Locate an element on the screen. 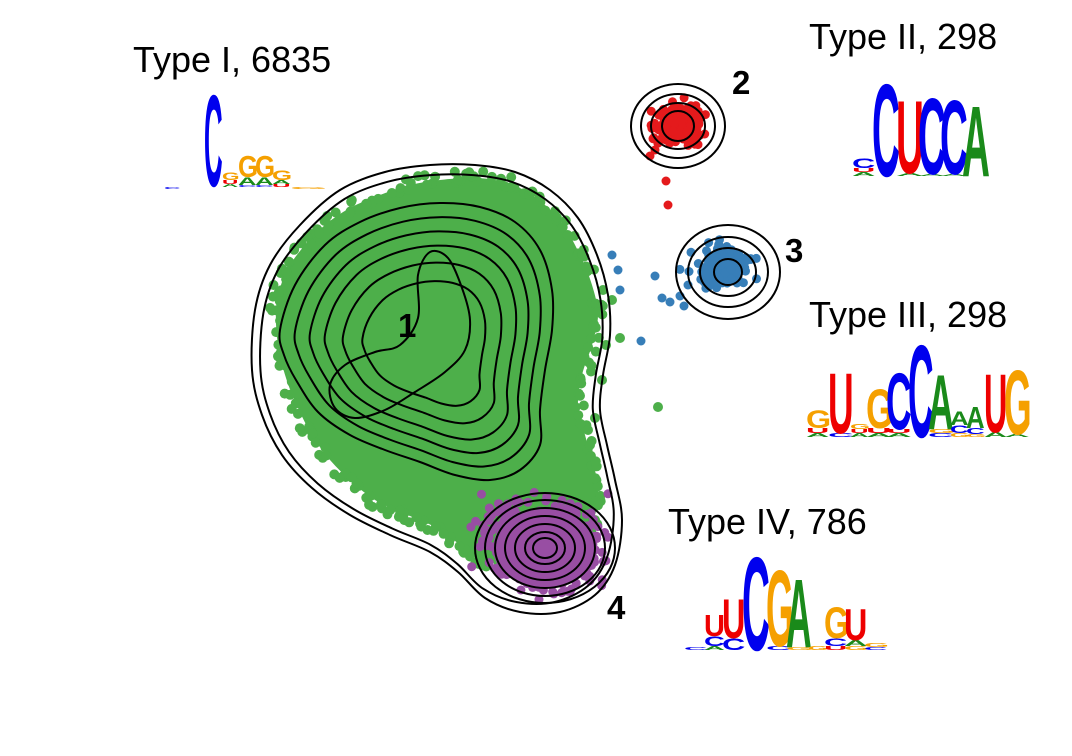 The height and width of the screenshot is (756, 1072). type-2-logo: A is located at coordinates (932, 174).